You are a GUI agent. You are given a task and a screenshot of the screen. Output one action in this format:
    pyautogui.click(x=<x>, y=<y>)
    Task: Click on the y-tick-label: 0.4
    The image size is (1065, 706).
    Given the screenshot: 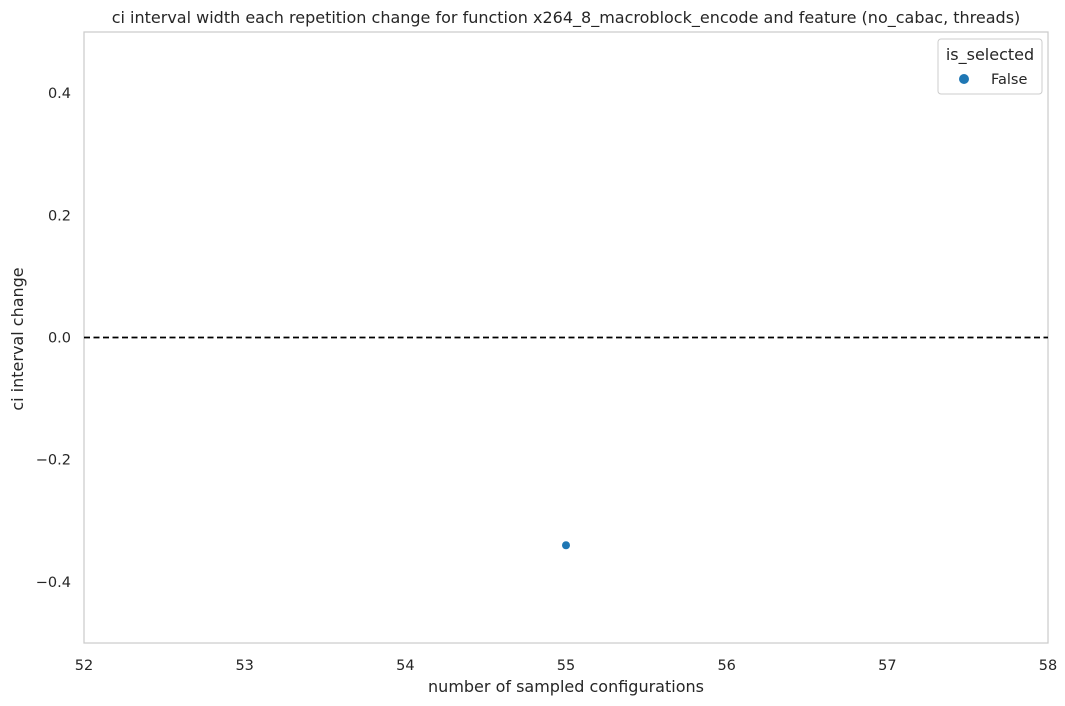 What is the action you would take?
    pyautogui.click(x=59, y=94)
    